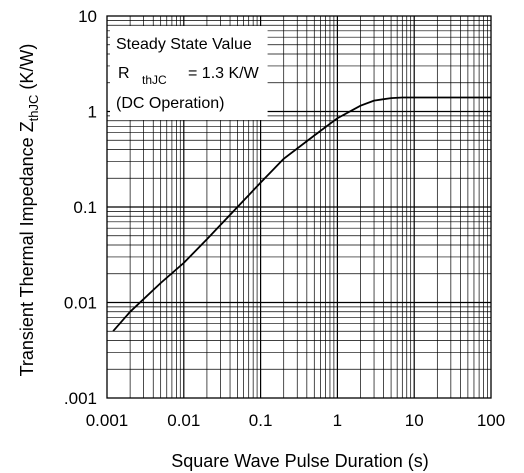  What do you see at coordinates (33, 108) in the screenshot?
I see `y-axis-title-subscript: thJC` at bounding box center [33, 108].